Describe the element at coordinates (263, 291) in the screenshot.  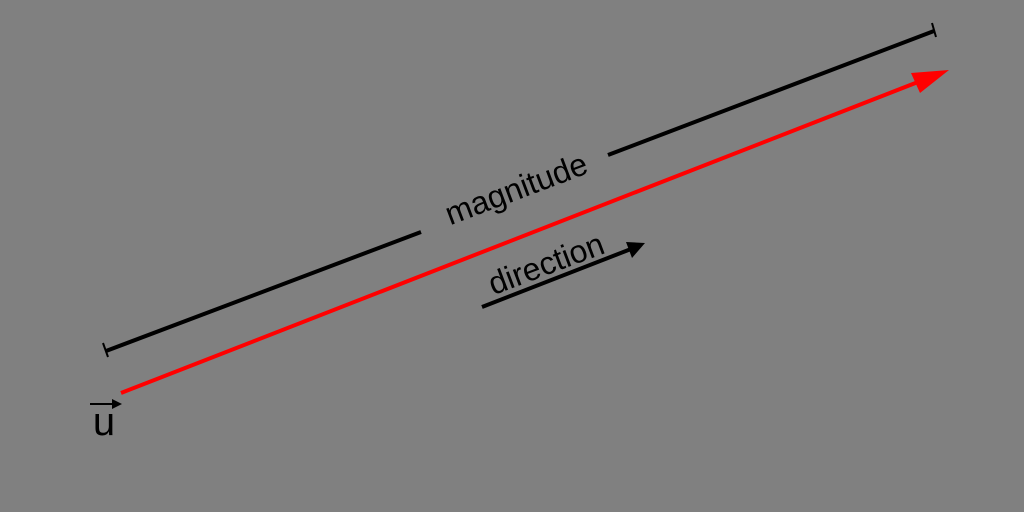
I see `magnitude-line-left-segment` at that location.